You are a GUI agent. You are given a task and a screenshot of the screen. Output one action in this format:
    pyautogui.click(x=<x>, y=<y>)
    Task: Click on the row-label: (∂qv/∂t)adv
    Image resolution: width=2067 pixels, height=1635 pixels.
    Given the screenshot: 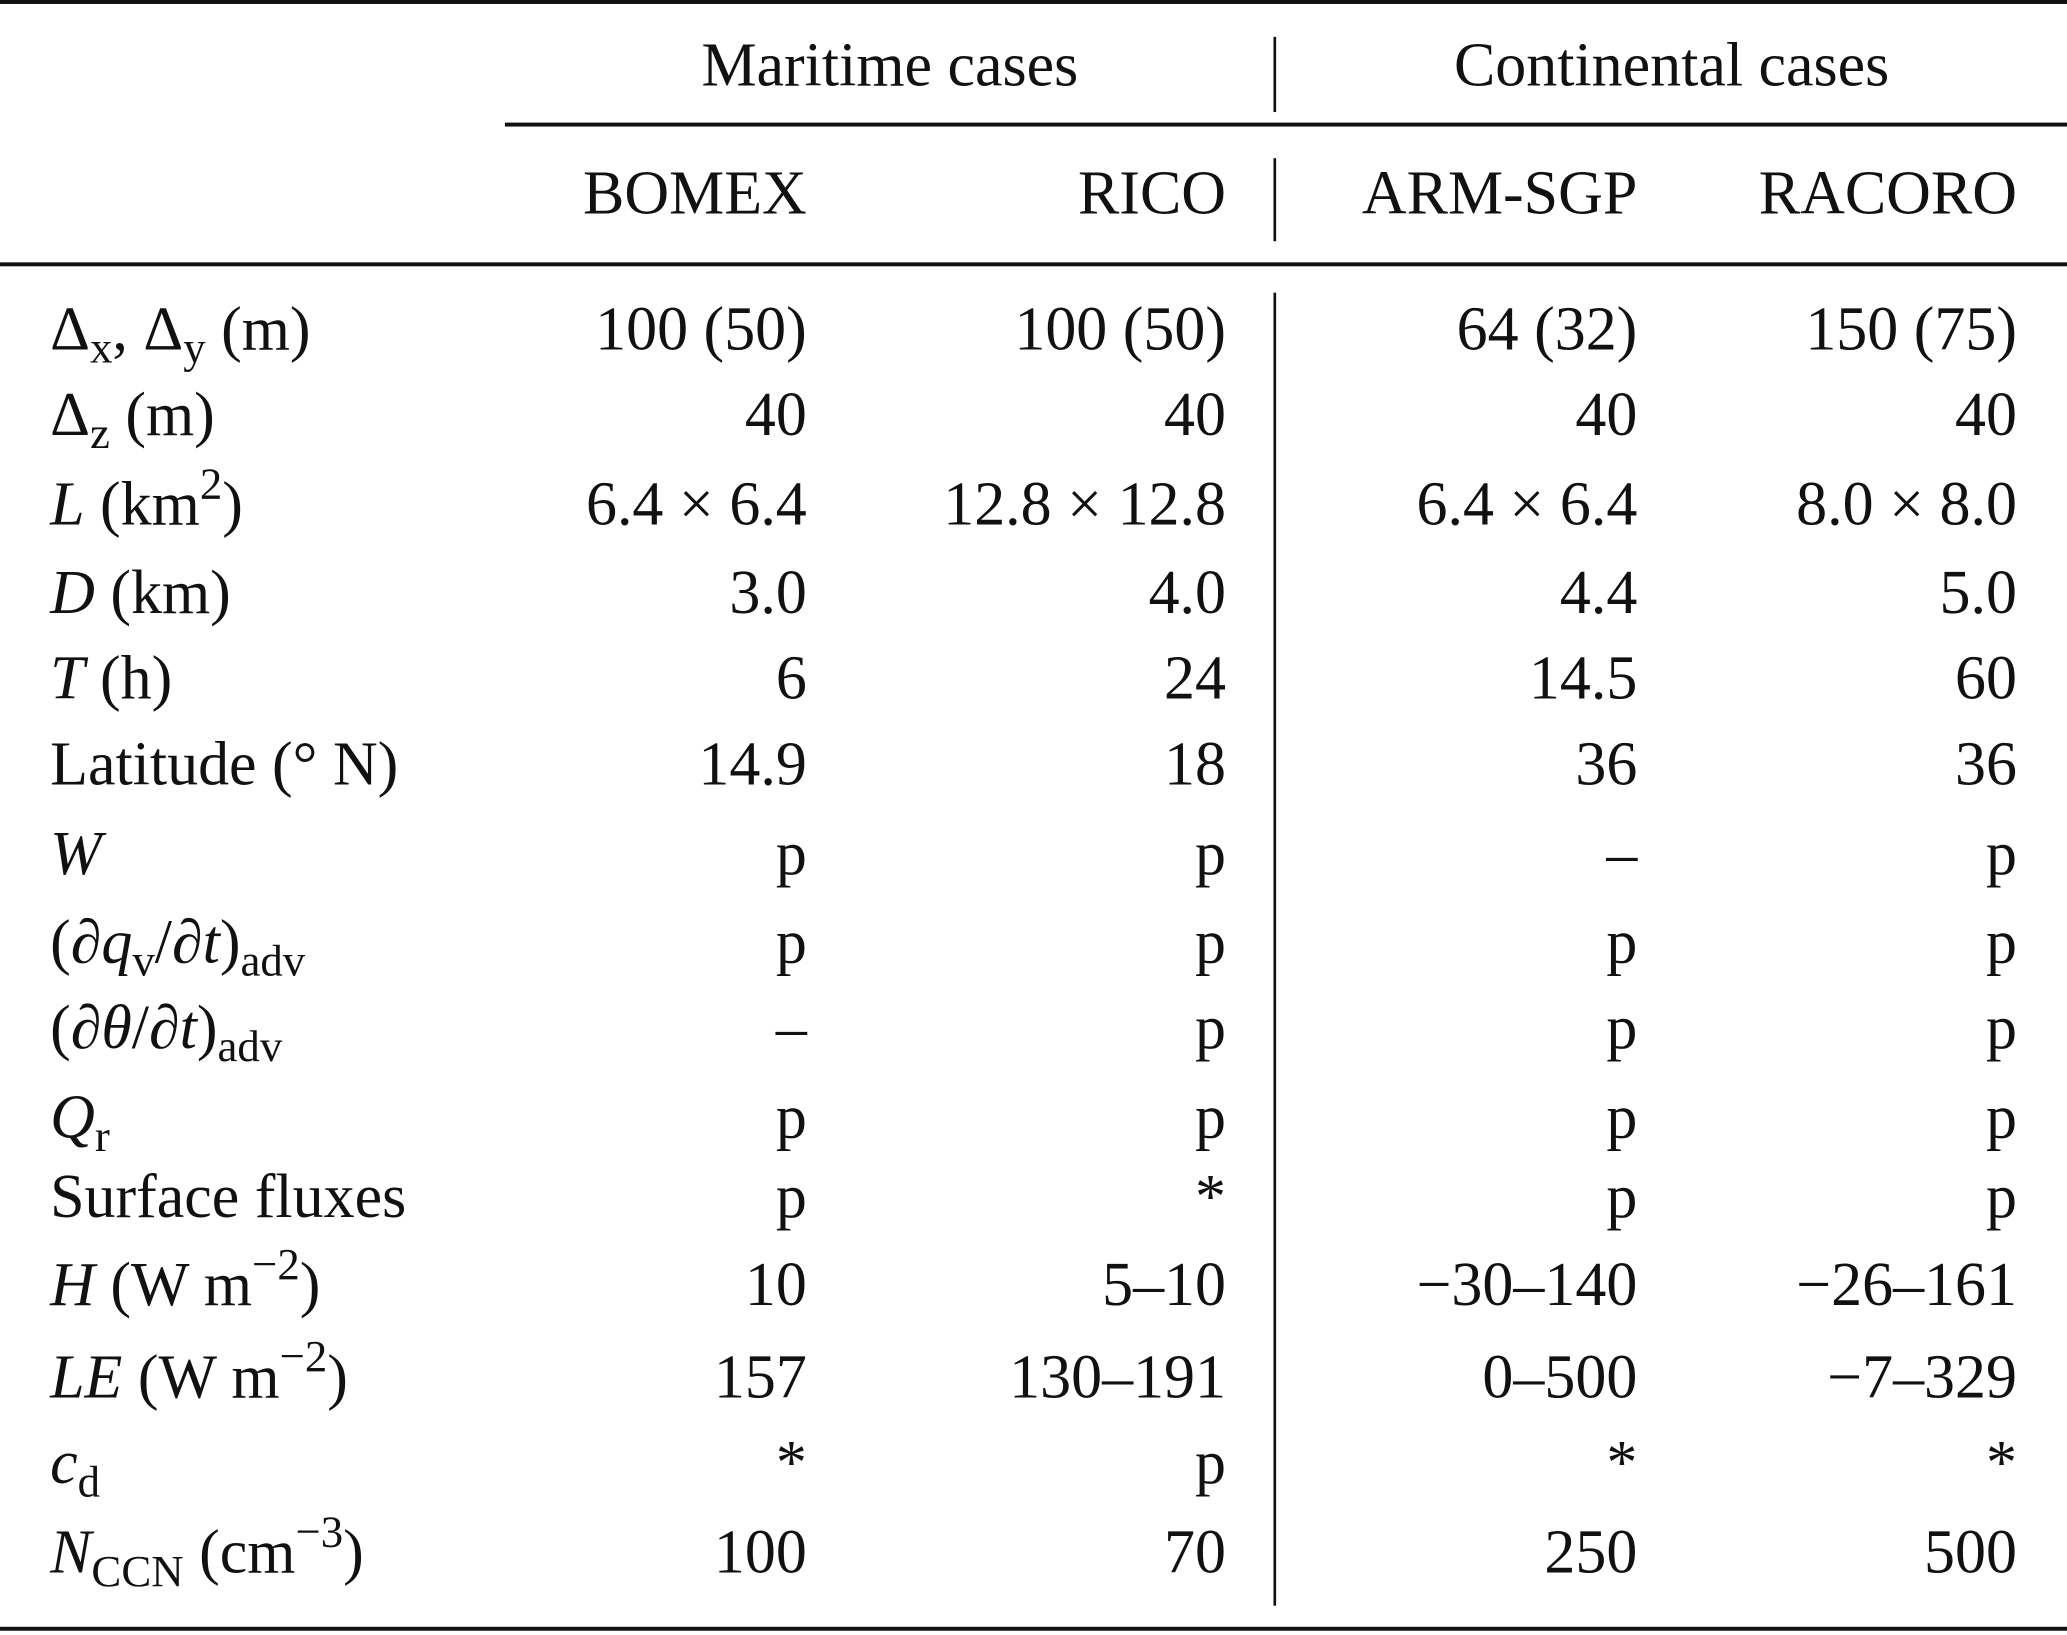 What is the action you would take?
    pyautogui.click(x=177, y=942)
    